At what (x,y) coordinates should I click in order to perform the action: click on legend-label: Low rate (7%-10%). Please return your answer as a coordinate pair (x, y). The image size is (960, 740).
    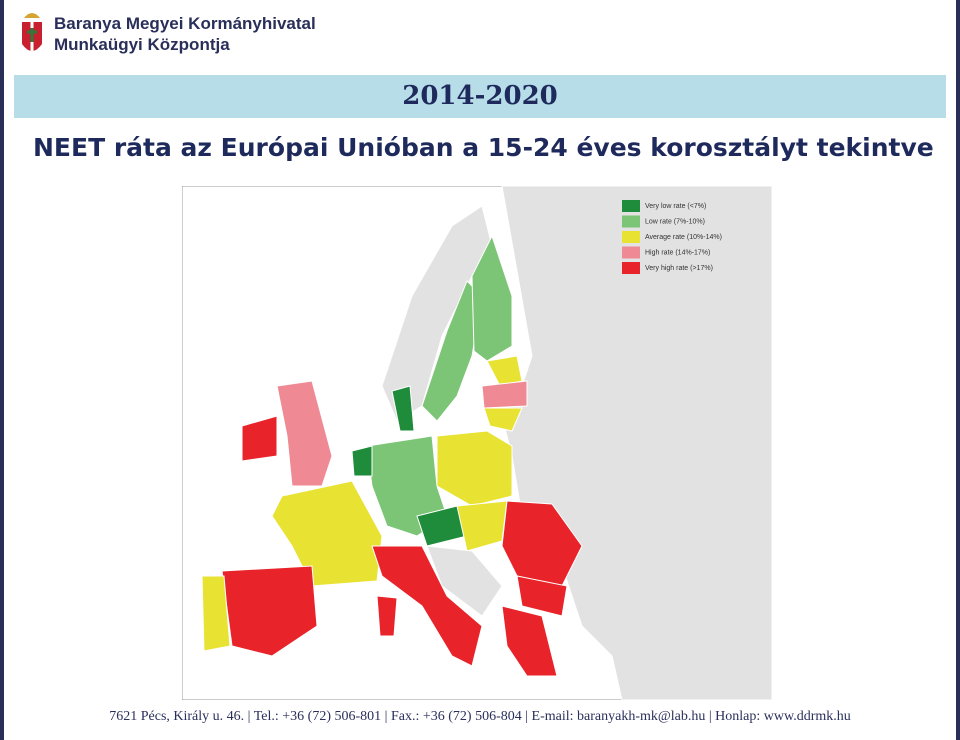
    Looking at the image, I should click on (675, 221).